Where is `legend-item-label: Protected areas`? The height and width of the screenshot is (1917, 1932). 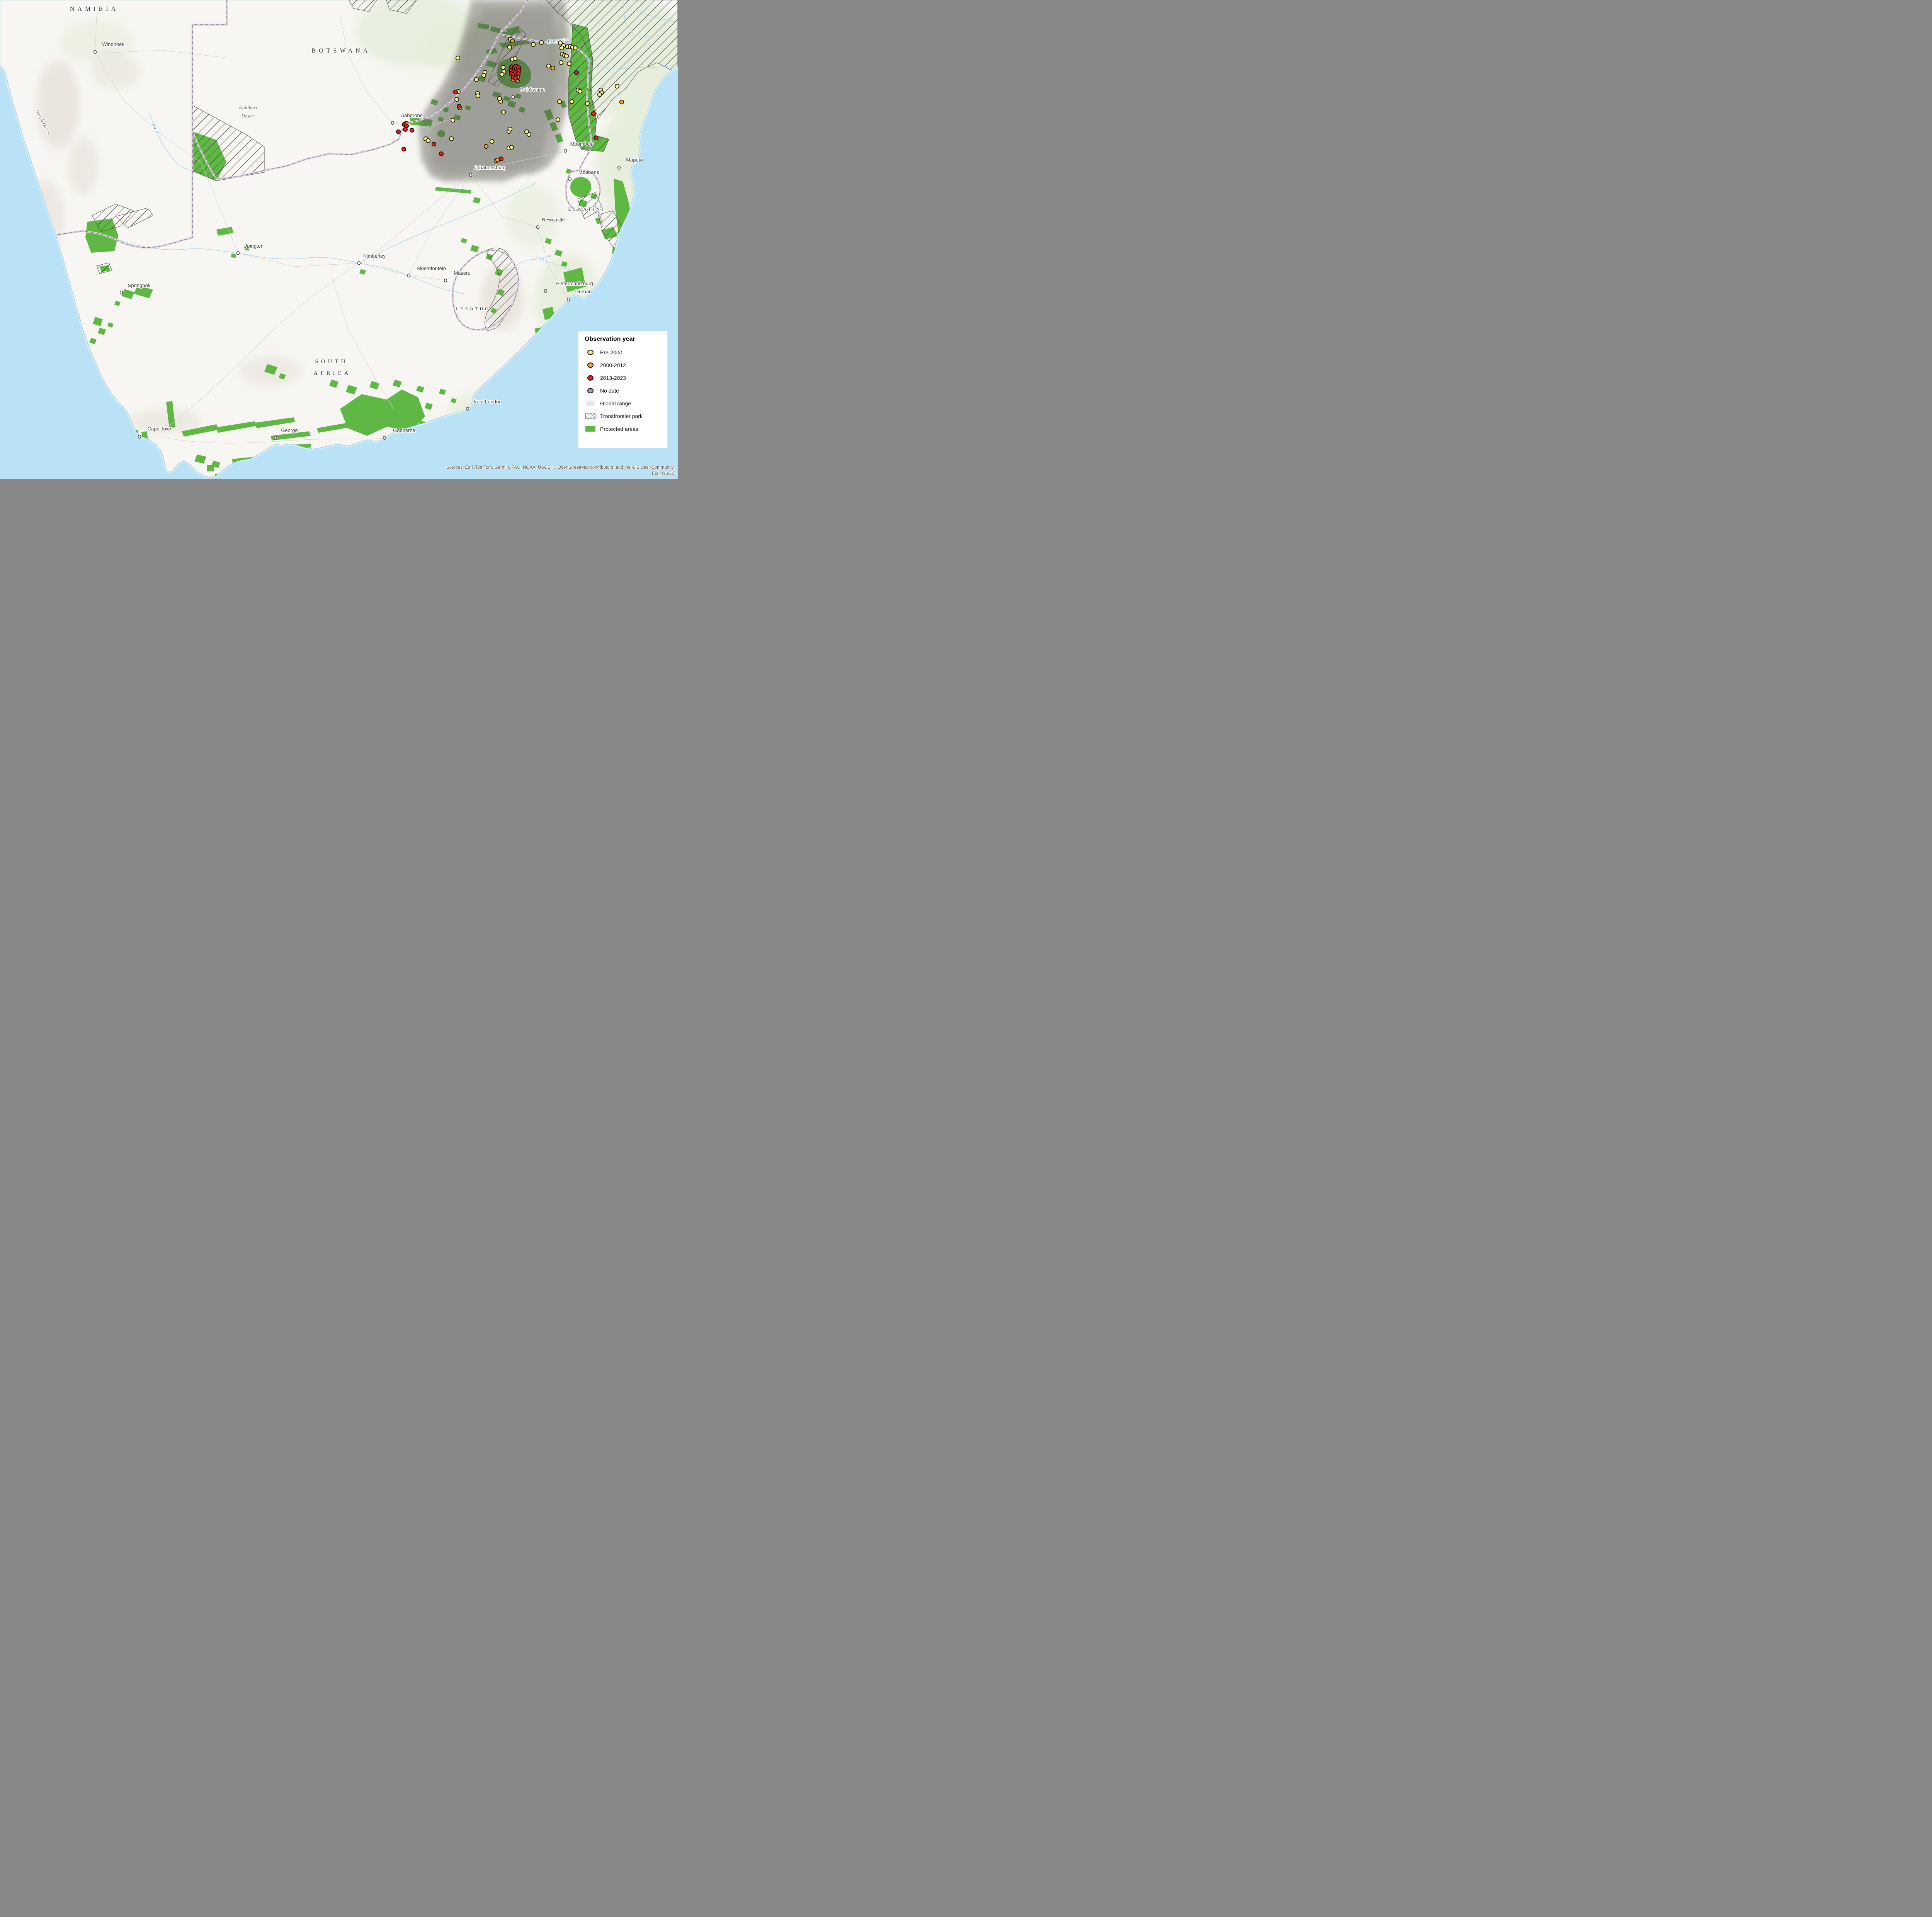 legend-item-label: Protected areas is located at coordinates (619, 429).